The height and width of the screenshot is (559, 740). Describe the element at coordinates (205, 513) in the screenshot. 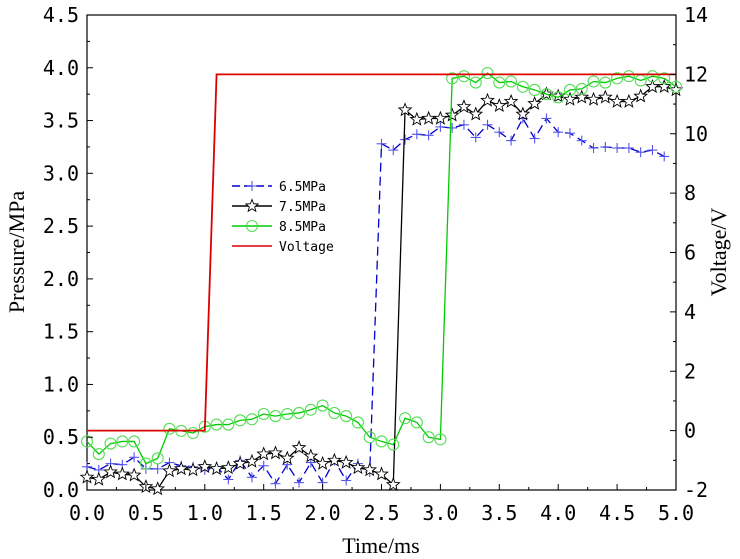

I see `x-tick-label: 1.0` at that location.